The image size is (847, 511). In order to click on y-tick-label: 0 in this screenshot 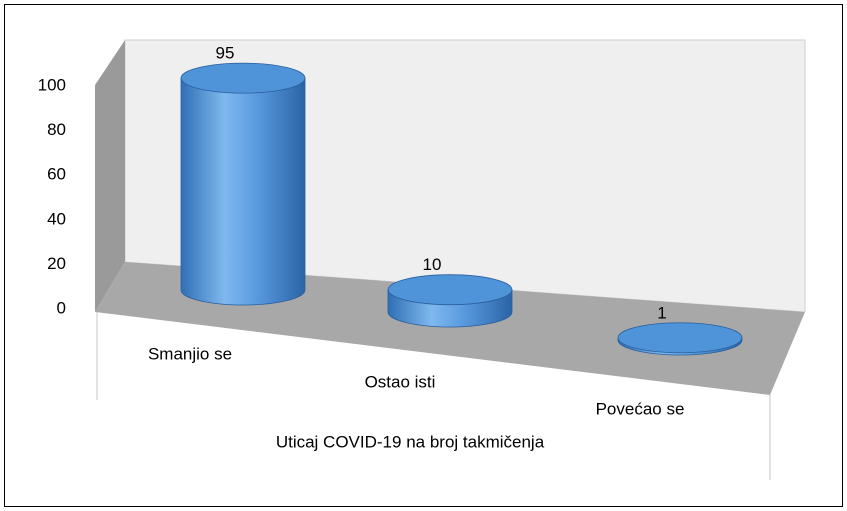, I will do `click(61, 307)`.